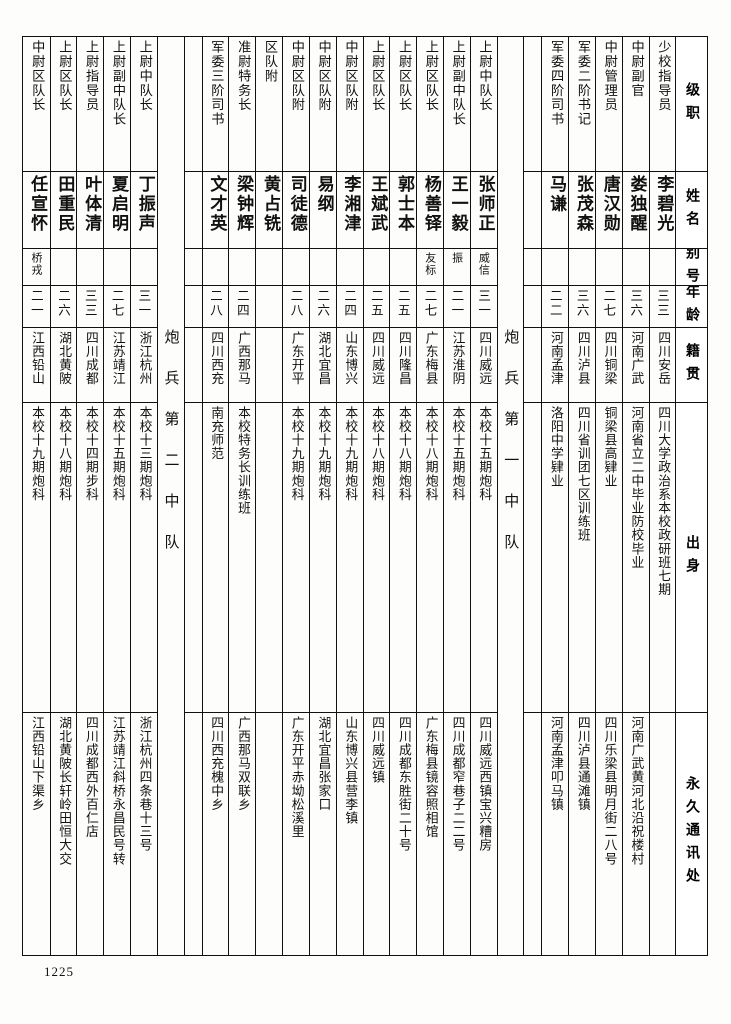  Describe the element at coordinates (556, 83) in the screenshot. I see `cell-rank-text: 军委四阶司书` at that location.